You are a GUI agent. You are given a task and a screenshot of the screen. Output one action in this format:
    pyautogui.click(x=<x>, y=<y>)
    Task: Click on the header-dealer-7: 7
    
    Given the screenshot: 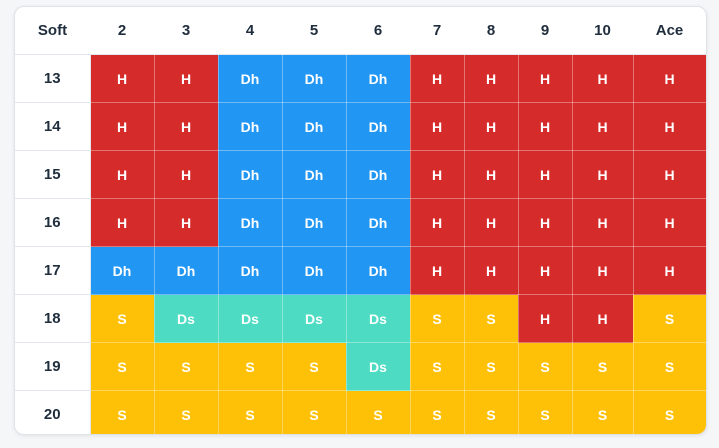 What is the action you would take?
    pyautogui.click(x=437, y=31)
    